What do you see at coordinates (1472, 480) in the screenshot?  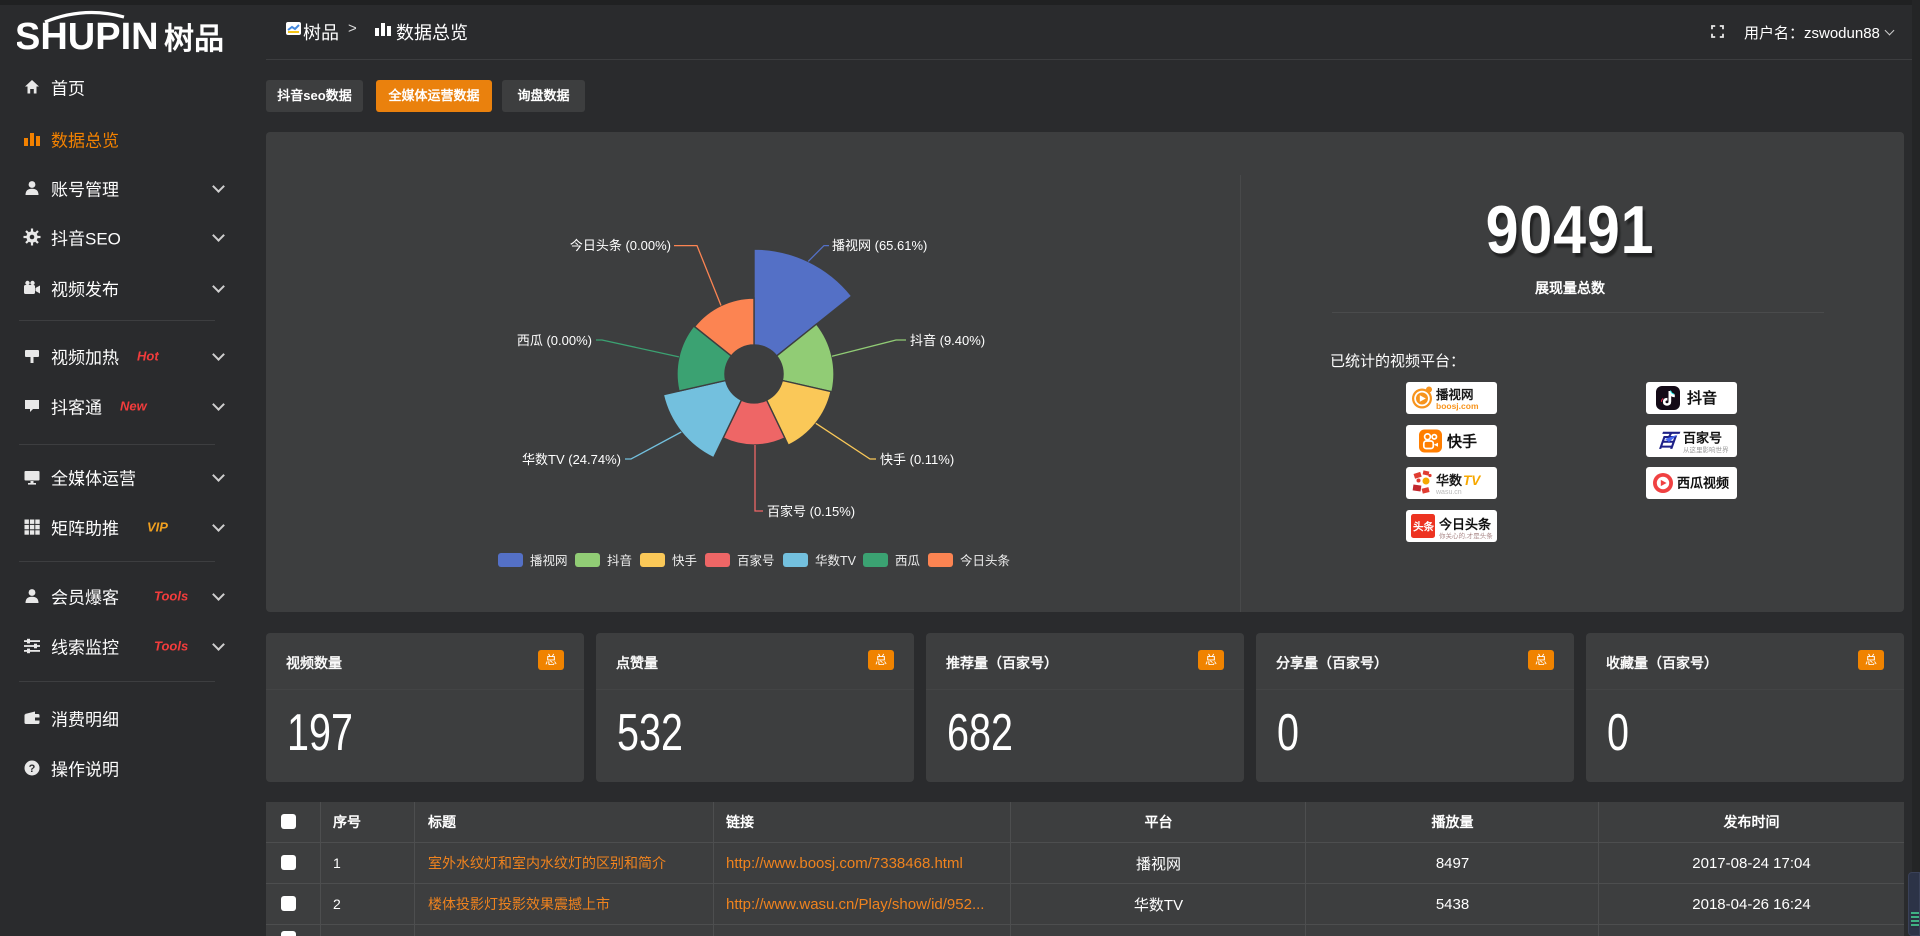 I see `svg-text: TV` at bounding box center [1472, 480].